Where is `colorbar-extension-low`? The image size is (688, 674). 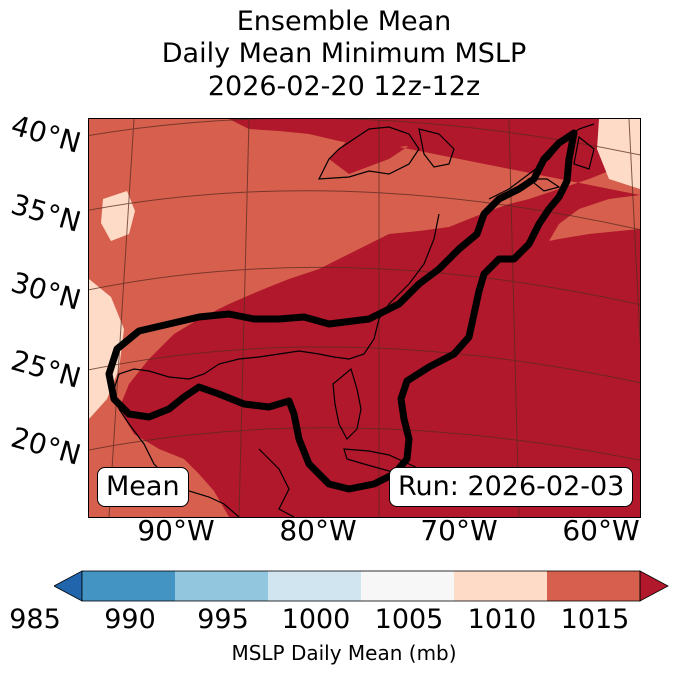 colorbar-extension-low is located at coordinates (68, 586).